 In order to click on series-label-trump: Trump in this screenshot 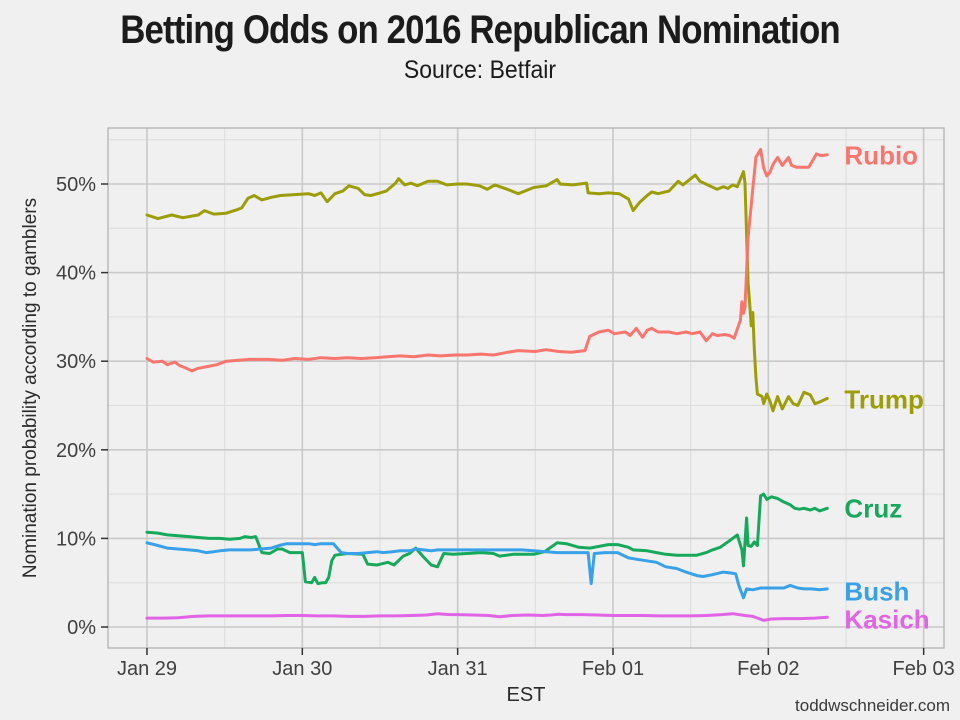, I will do `click(883, 399)`.